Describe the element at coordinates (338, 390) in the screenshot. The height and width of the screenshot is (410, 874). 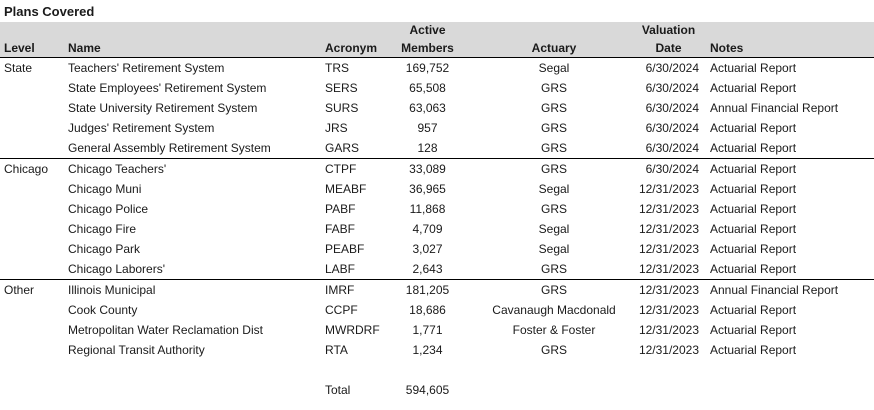
I see `total-label: Total` at that location.